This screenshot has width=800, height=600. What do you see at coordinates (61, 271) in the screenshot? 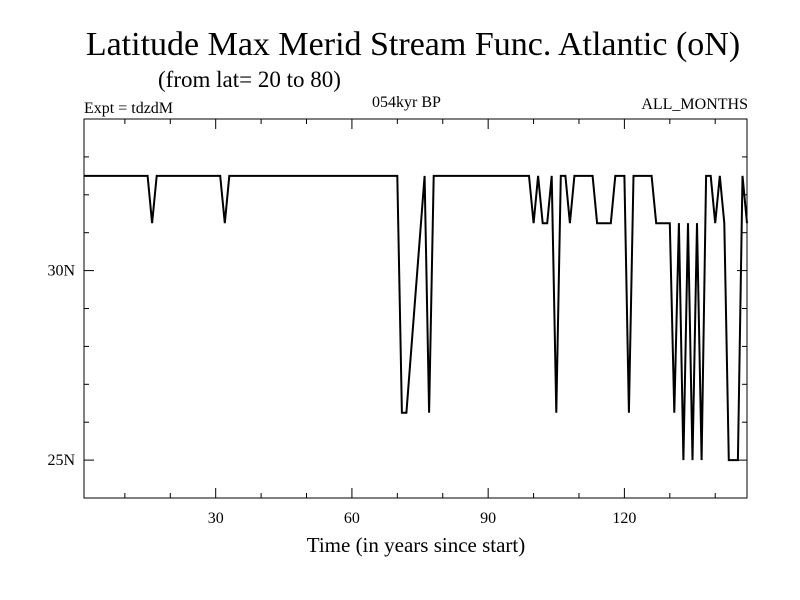
I see `y-tick-label: 30N` at bounding box center [61, 271].